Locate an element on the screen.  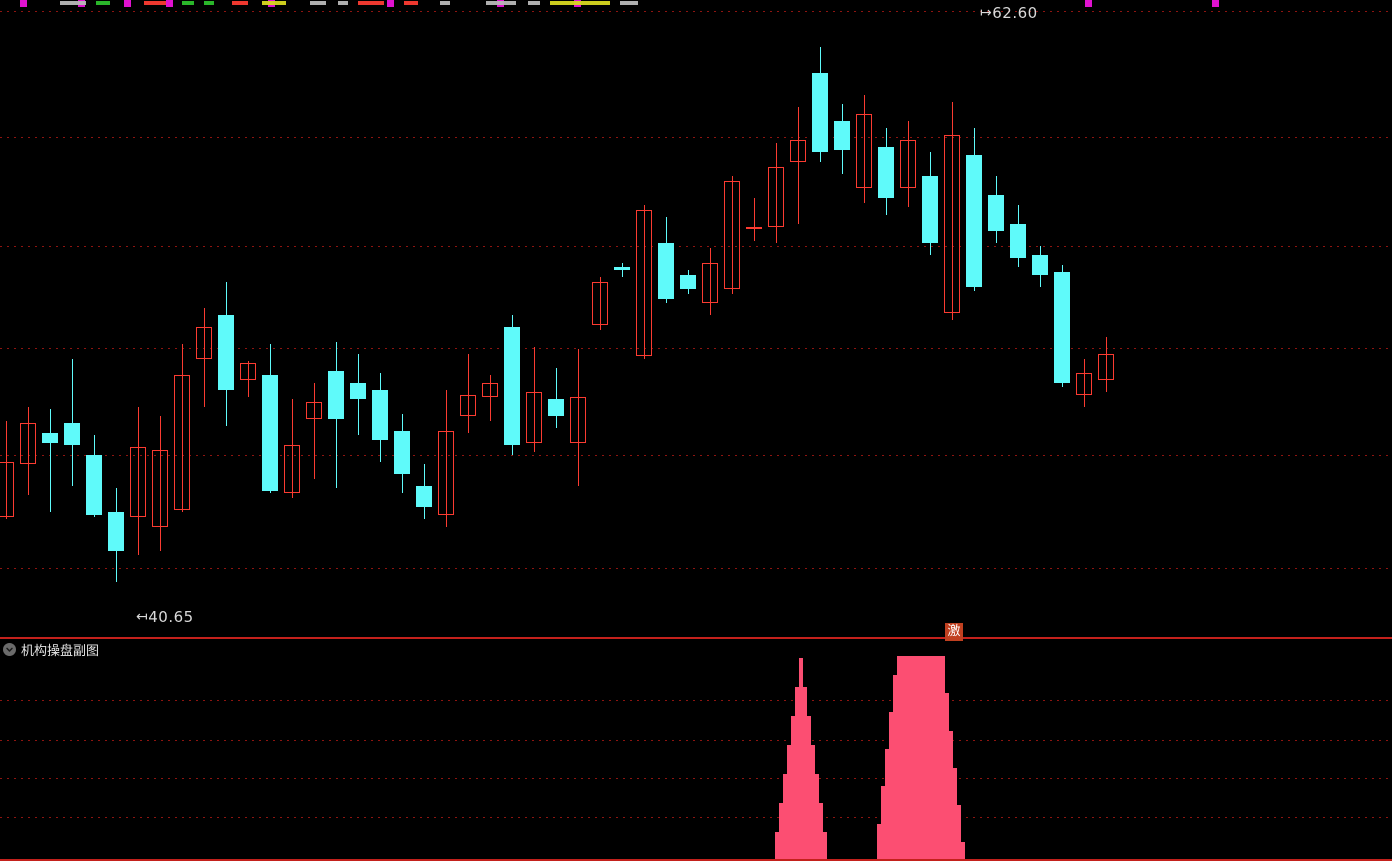
subchart-header: 机构操盘副图 is located at coordinates (49, 649).